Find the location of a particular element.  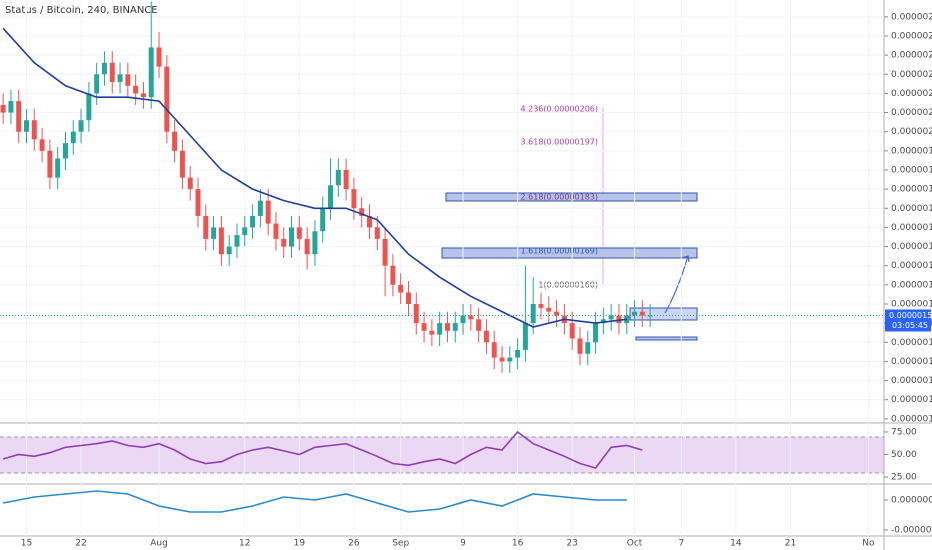

y-tick-label: 0.00000230 is located at coordinates (911, 17).